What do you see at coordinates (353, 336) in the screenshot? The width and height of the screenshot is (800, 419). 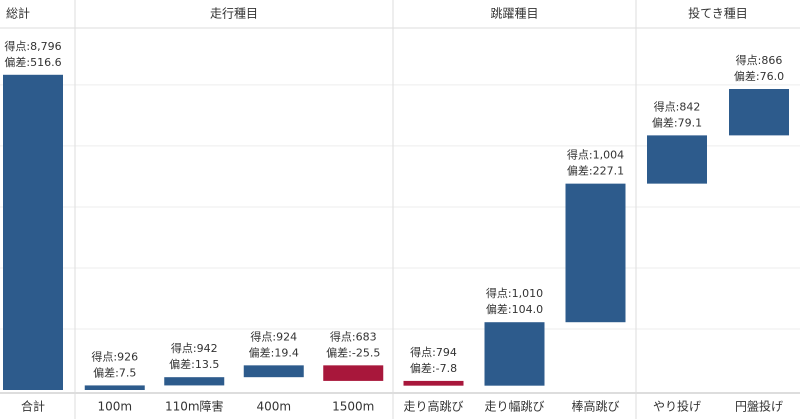 I see `score-label: 得点:683` at bounding box center [353, 336].